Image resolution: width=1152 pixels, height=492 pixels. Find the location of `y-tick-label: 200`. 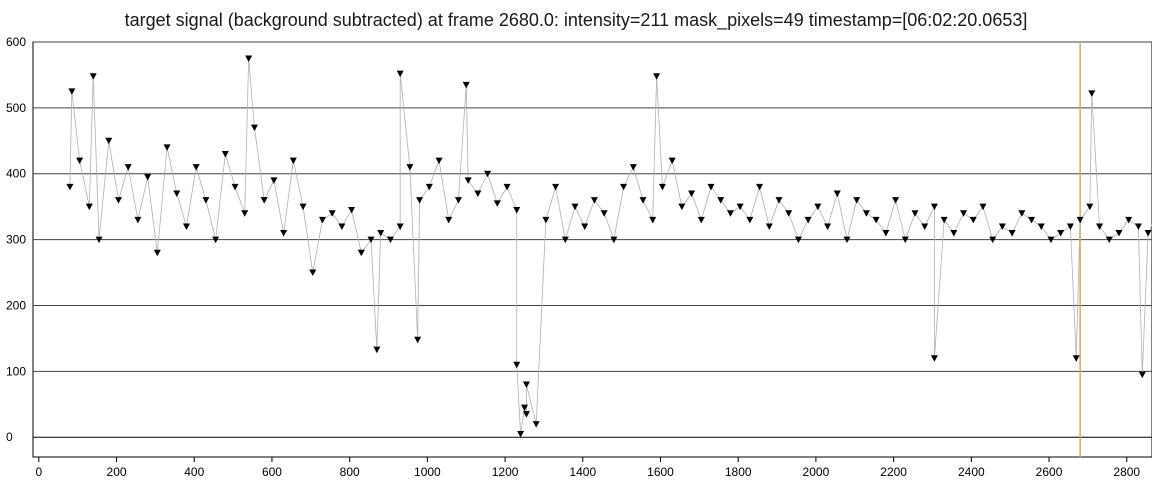

y-tick-label: 200 is located at coordinates (16, 305).